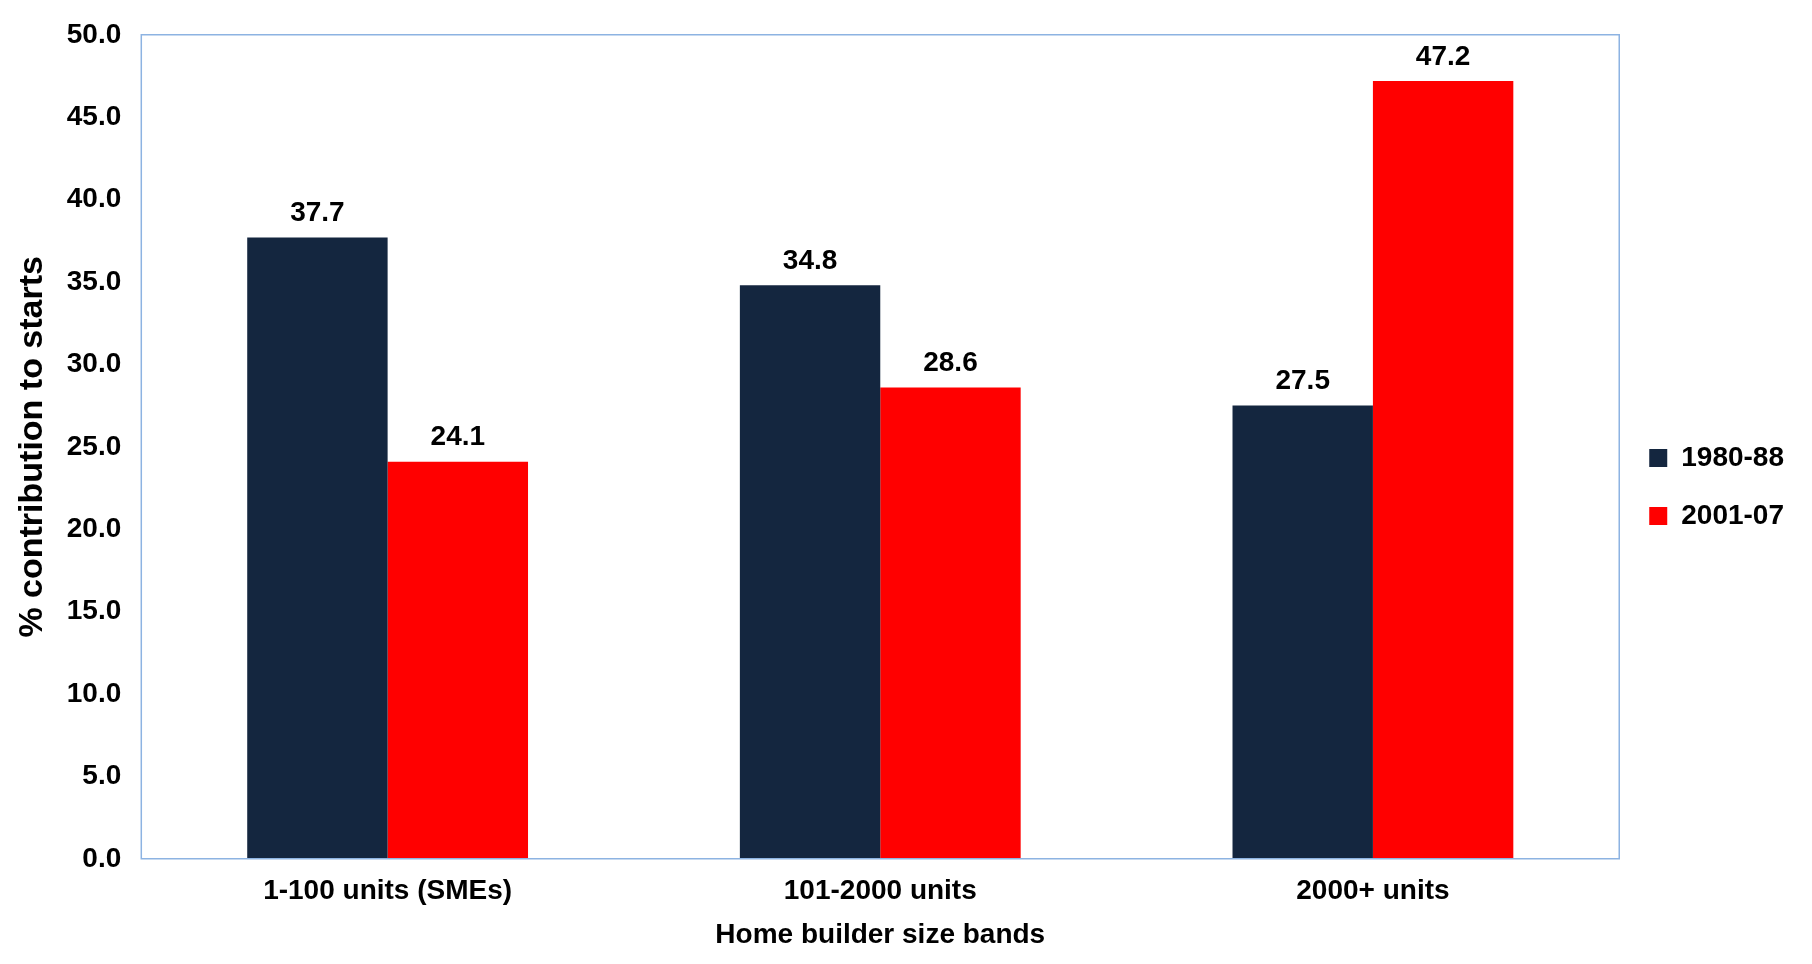 The height and width of the screenshot is (964, 1812). Describe the element at coordinates (94, 198) in the screenshot. I see `y-tick-label: 40.0` at that location.